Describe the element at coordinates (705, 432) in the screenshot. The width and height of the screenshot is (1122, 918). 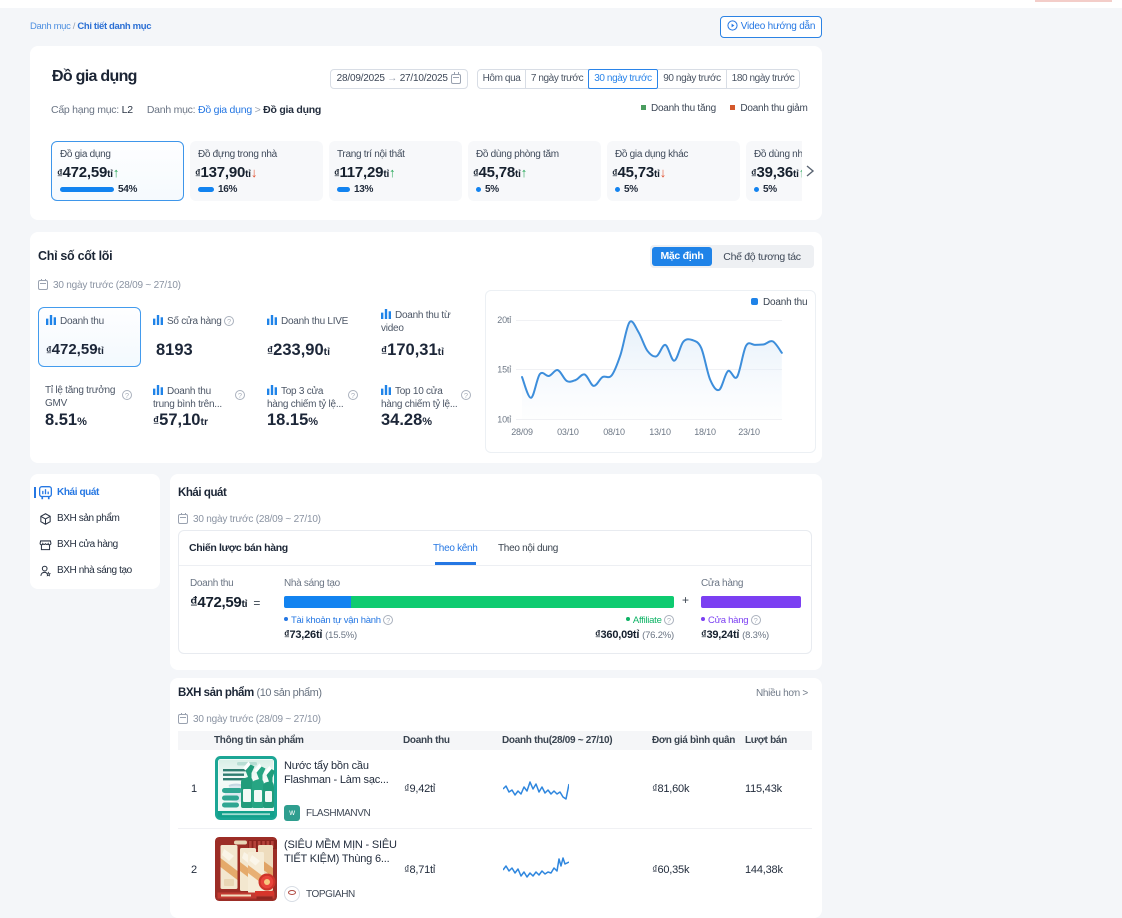
I see `svg-text: 18/10` at that location.